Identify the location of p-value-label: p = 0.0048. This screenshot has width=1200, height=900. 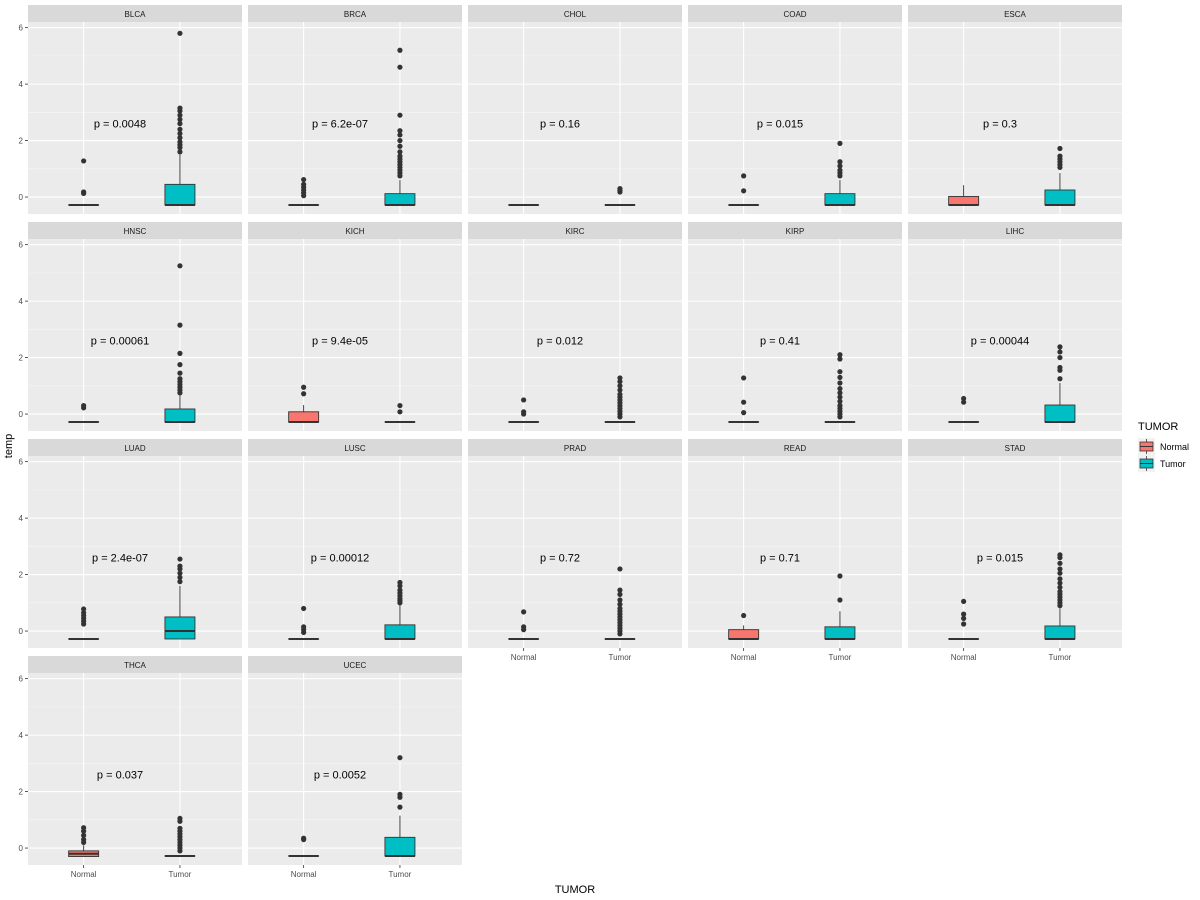
(120, 125).